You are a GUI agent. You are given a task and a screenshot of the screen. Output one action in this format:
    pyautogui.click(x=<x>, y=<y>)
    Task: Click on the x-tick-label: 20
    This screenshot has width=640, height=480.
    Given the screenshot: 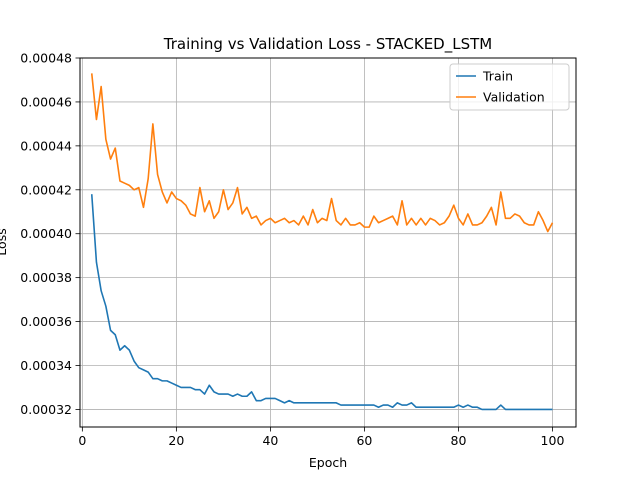 What is the action you would take?
    pyautogui.click(x=176, y=440)
    